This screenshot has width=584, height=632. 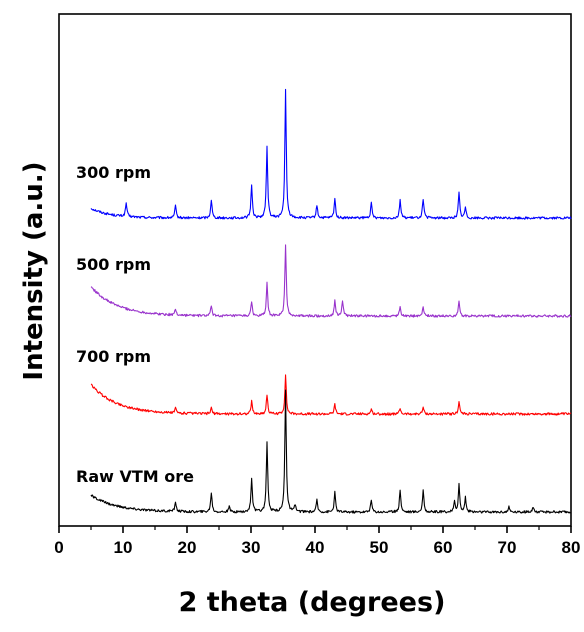 What do you see at coordinates (135, 476) in the screenshot?
I see `series-label: Raw VTM ore` at bounding box center [135, 476].